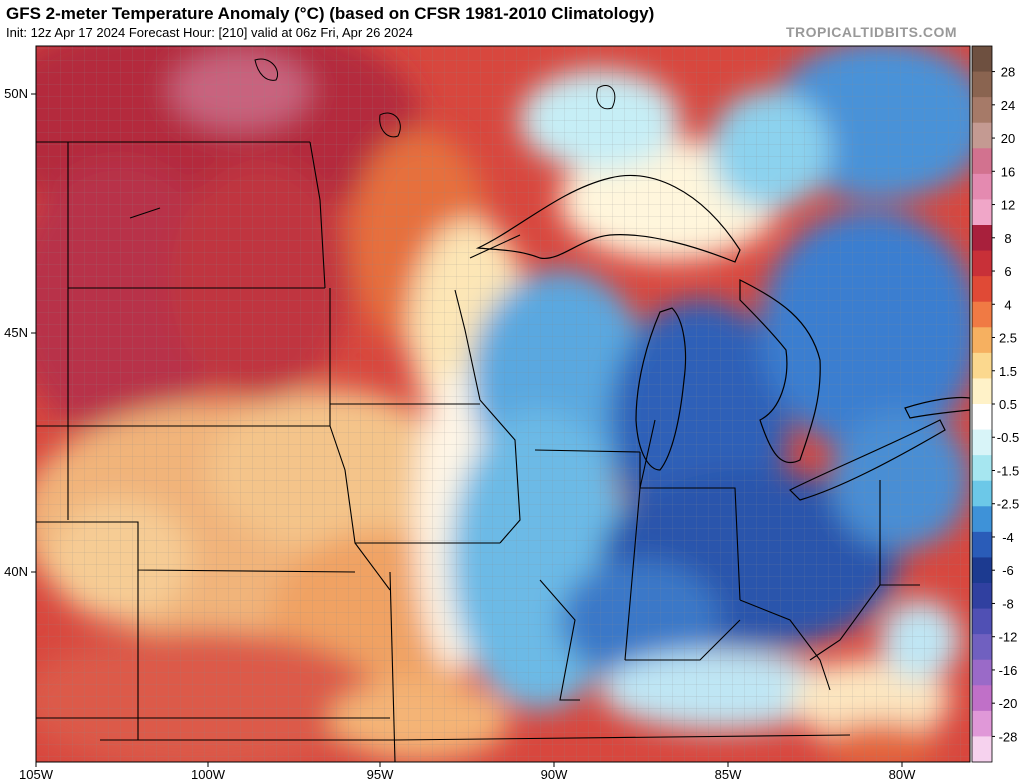 This screenshot has width=1024, height=783. I want to click on colorbar-label: 4, so click(1007, 304).